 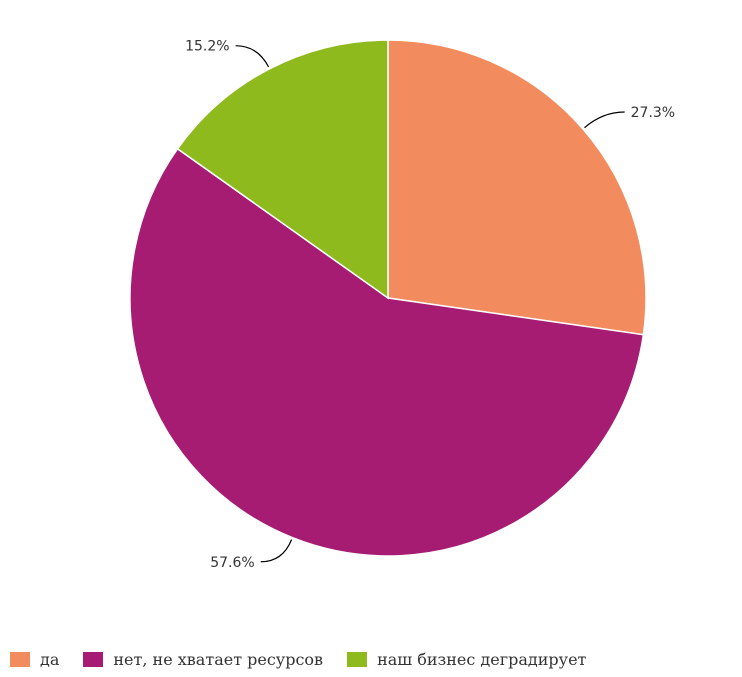 I want to click on legend-item-degrade: наш бизнес деградирует, so click(x=466, y=659).